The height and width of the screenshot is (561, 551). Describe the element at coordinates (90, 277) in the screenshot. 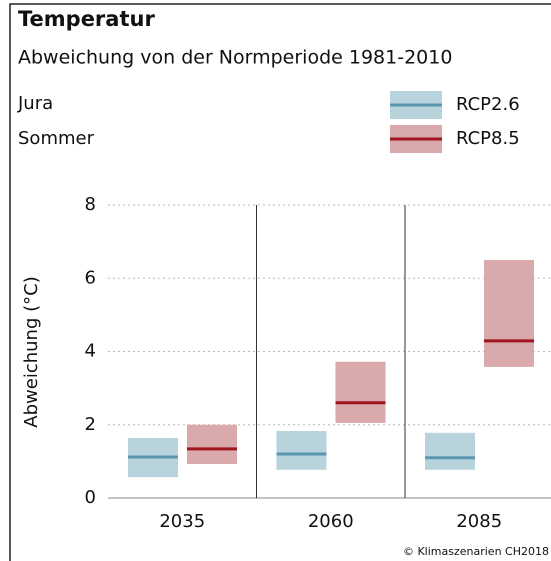

I see `y-tick-label: 6` at that location.